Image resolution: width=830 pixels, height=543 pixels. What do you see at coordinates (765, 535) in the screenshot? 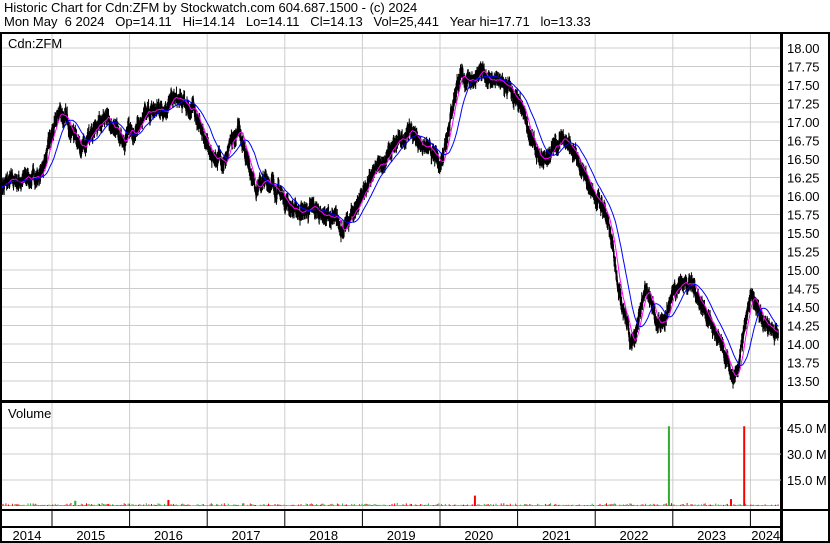
I see `year-label: 2024` at bounding box center [765, 535].